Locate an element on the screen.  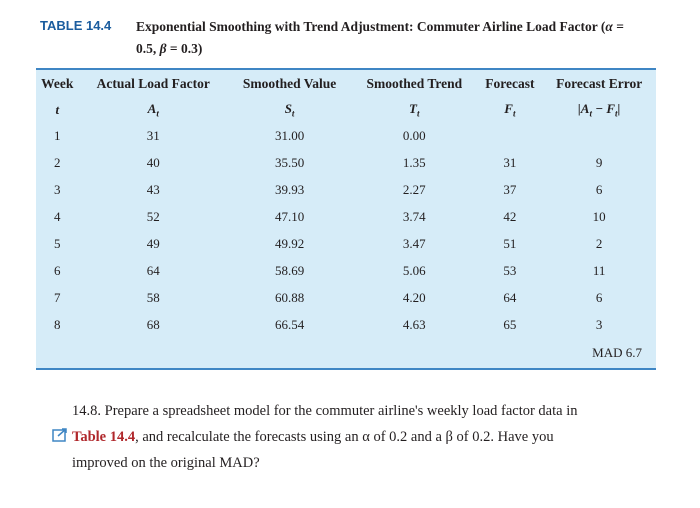
problem-text: α is located at coordinates (366, 437).